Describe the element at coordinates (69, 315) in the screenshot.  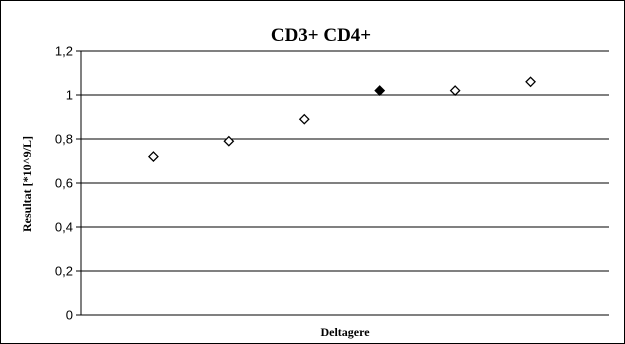
I see `y-tick-label: 0` at that location.